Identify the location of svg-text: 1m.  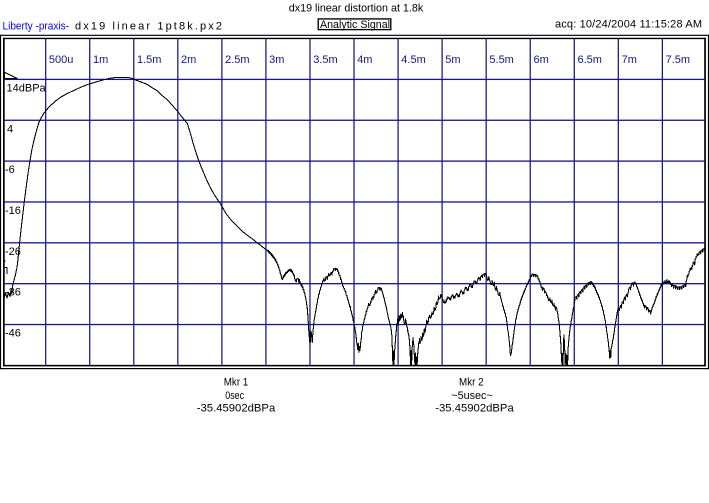
(100, 60).